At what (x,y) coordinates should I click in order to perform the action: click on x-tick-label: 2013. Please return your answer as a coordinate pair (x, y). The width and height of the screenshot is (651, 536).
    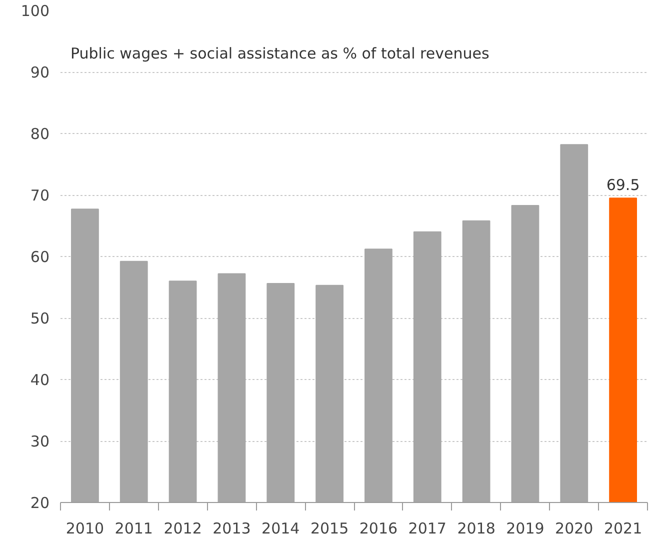
    Looking at the image, I should click on (231, 528).